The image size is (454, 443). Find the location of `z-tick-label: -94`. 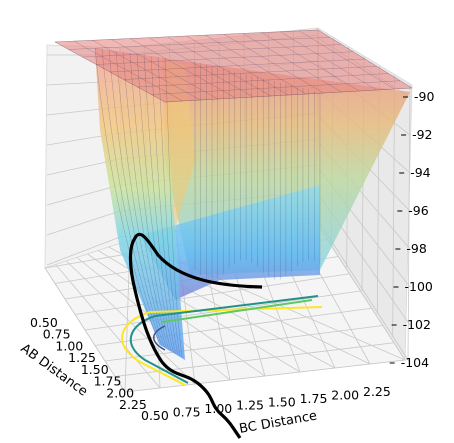

z-tick-label: -94 is located at coordinates (420, 172).